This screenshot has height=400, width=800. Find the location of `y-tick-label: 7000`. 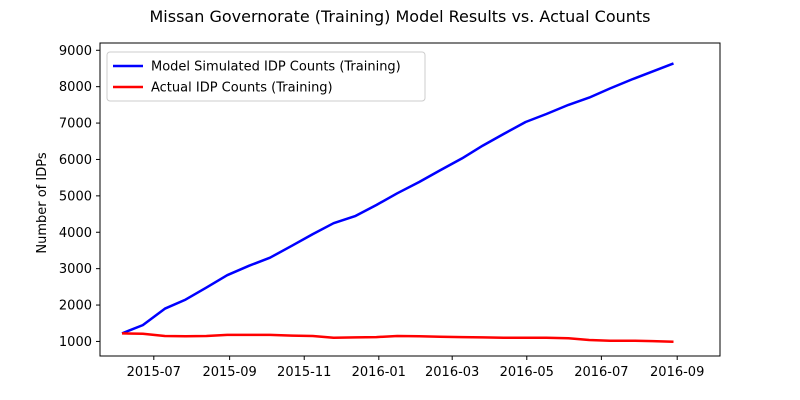

y-tick-label: 7000 is located at coordinates (75, 124).